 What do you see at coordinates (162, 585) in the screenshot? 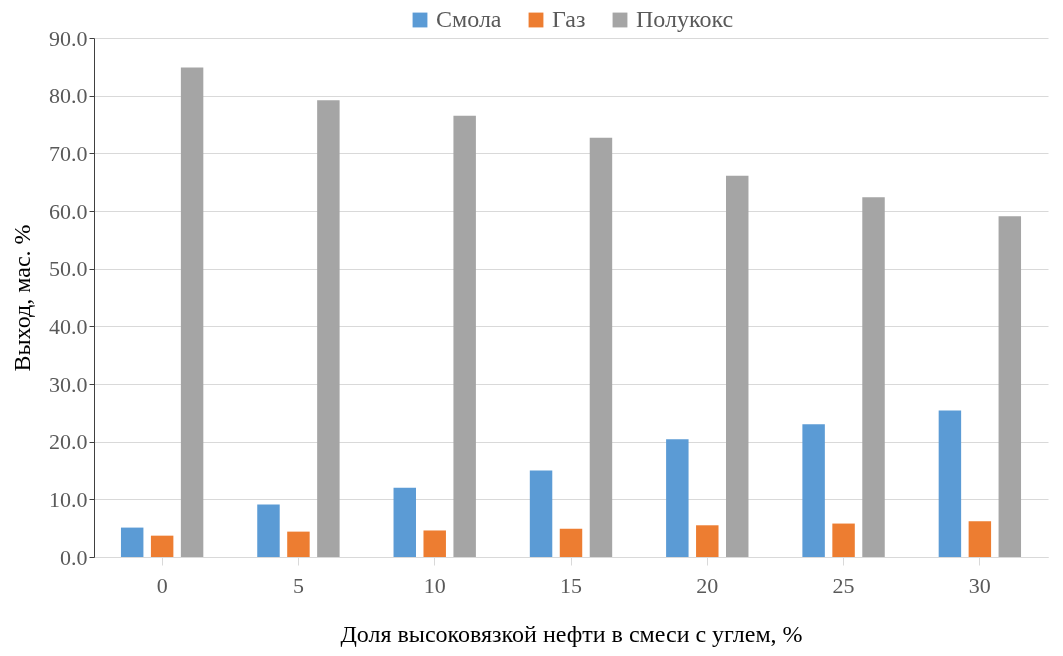
I see `x-tick-label: 0` at bounding box center [162, 585].